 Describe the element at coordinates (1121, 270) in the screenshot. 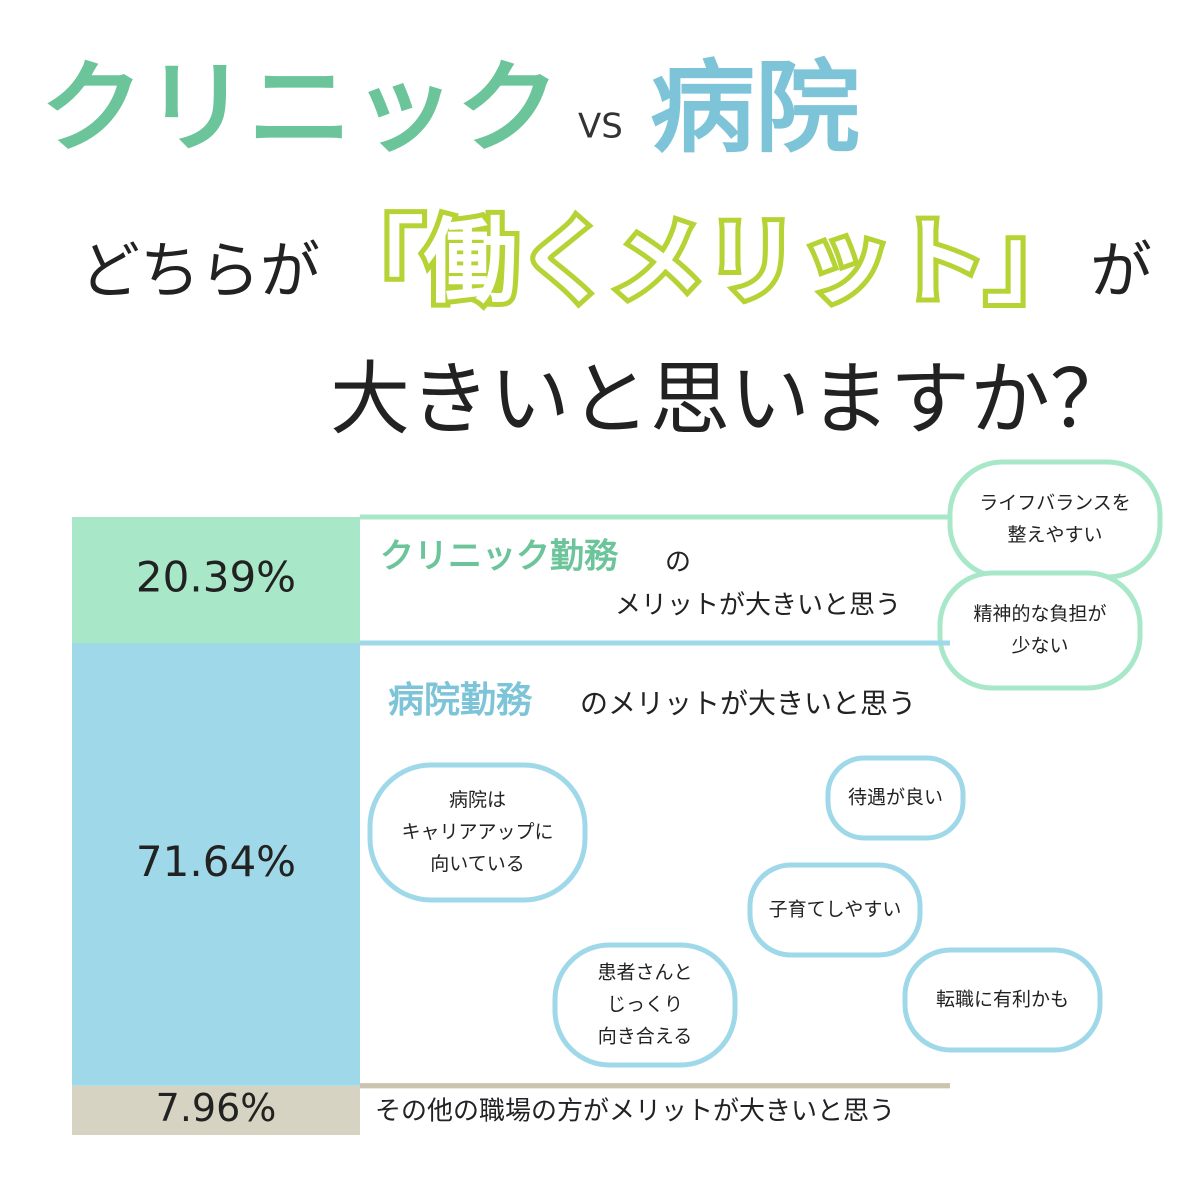

I see `title-ga: が` at that location.